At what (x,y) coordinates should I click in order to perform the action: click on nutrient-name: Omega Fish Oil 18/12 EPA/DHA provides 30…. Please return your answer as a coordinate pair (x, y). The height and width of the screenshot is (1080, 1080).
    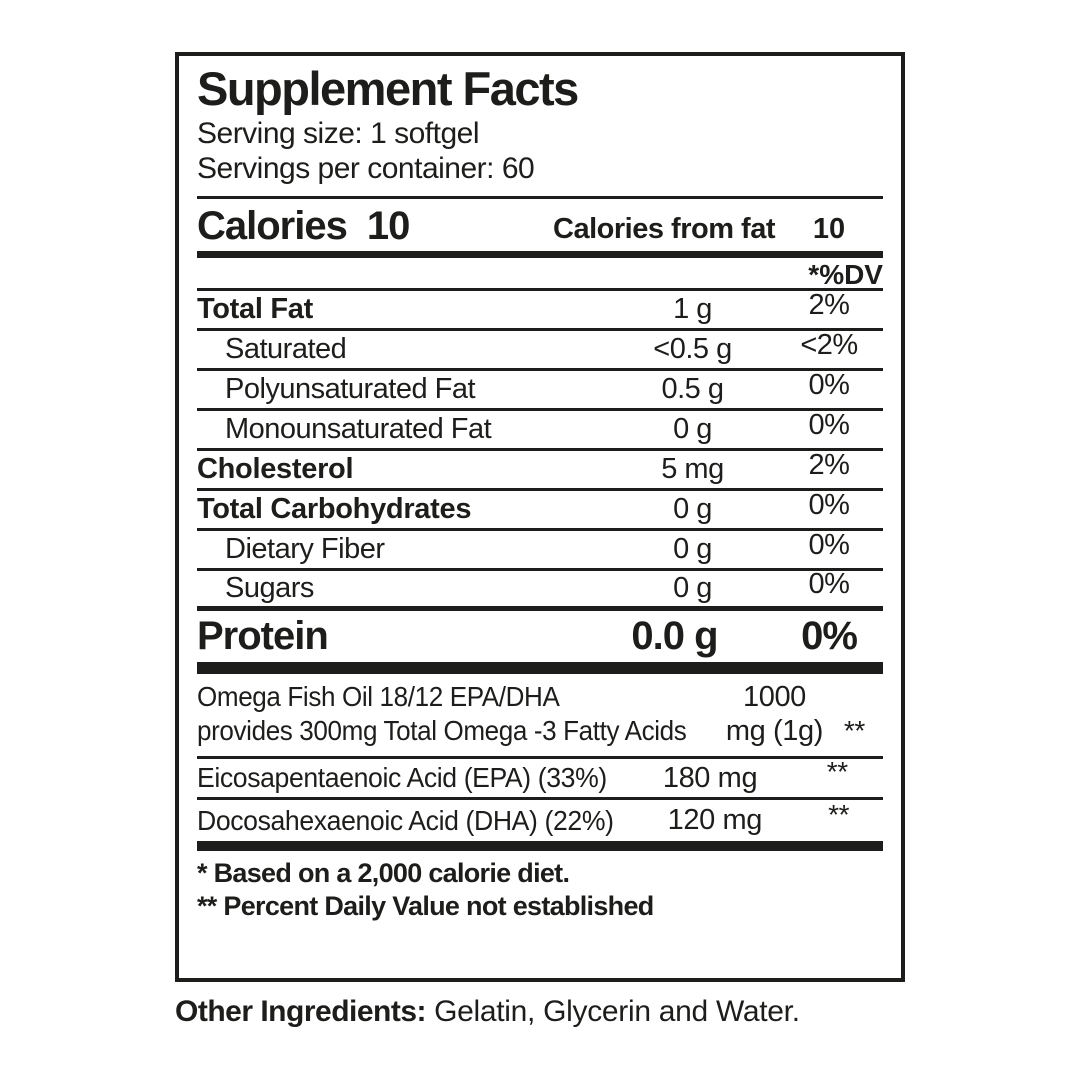
    Looking at the image, I should click on (442, 714).